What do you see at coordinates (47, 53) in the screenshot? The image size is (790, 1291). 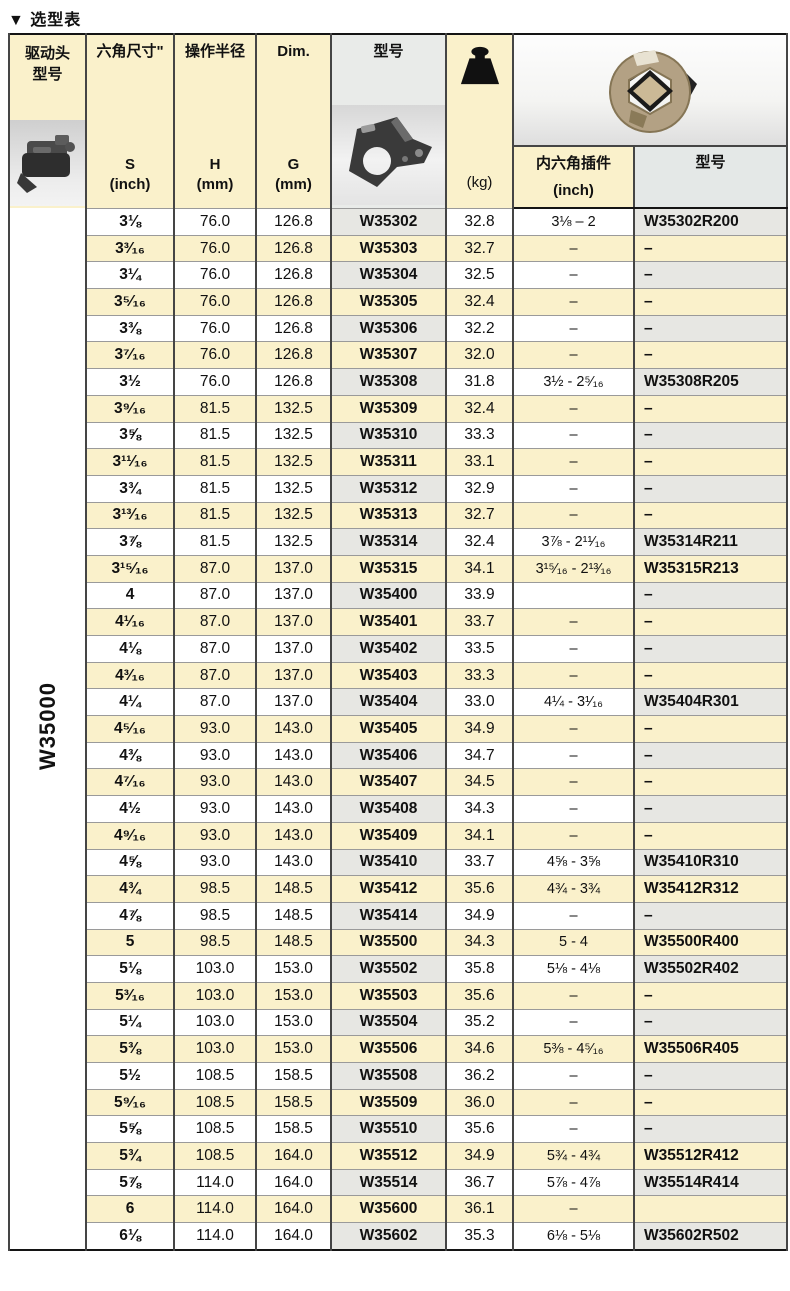 I see `header-drive-line1: 驱动头` at bounding box center [47, 53].